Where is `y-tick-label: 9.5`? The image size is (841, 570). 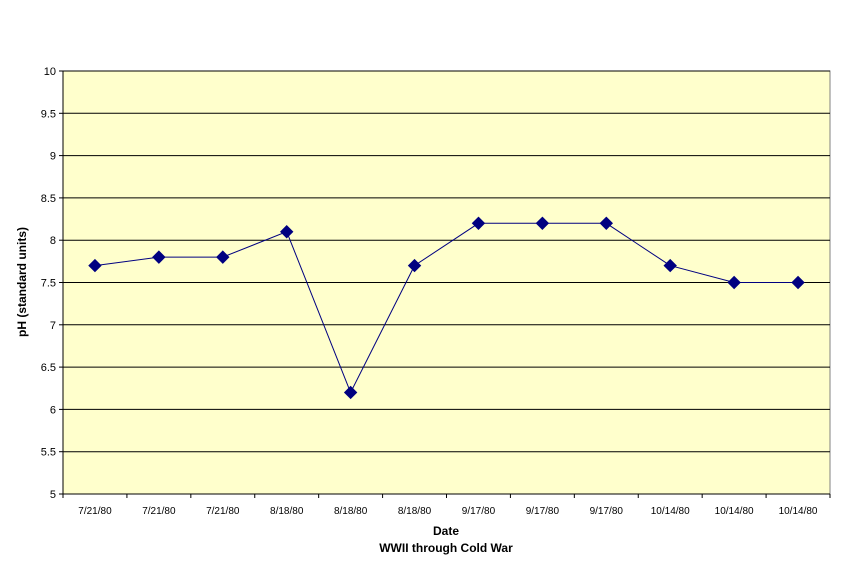 y-tick-label: 9.5 is located at coordinates (48, 114).